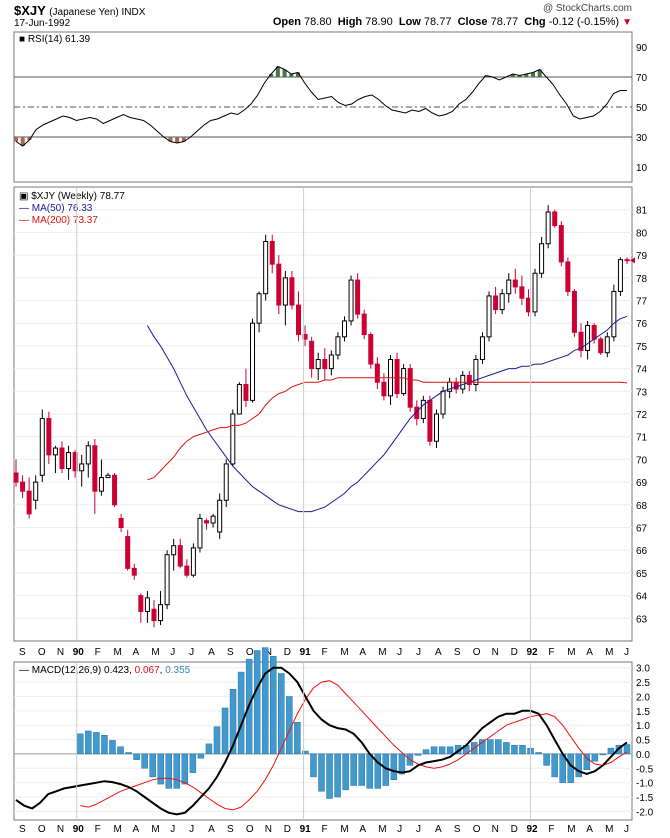 The height and width of the screenshot is (838, 670). I want to click on macd-tick-label: 3.0, so click(643, 669).